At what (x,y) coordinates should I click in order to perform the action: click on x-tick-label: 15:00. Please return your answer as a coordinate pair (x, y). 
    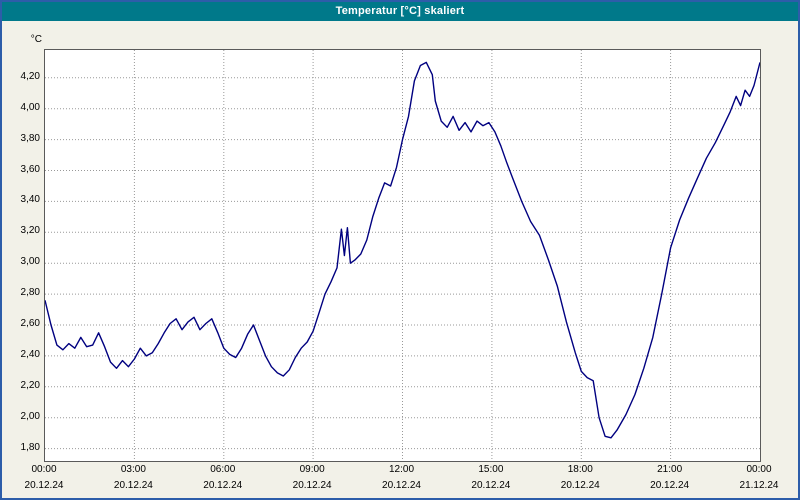
    Looking at the image, I should click on (491, 469).